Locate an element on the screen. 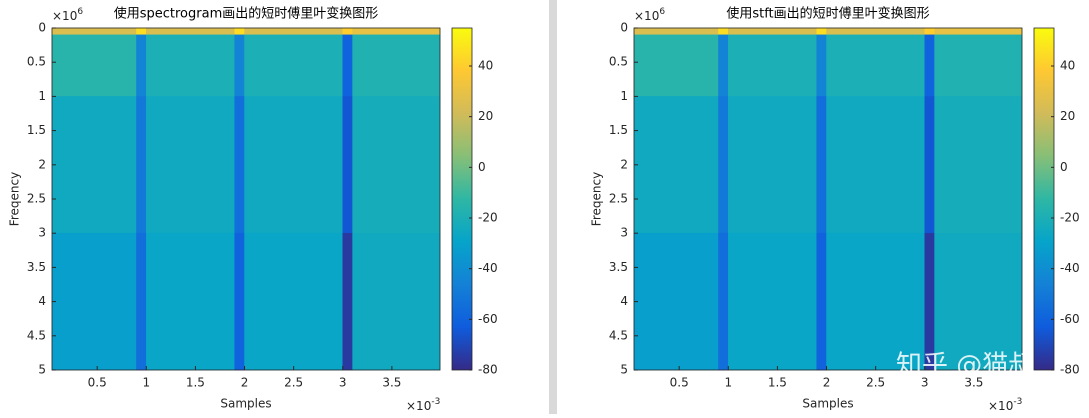 This screenshot has width=1089, height=418. colorbar-tick-label: -40 is located at coordinates (488, 268).